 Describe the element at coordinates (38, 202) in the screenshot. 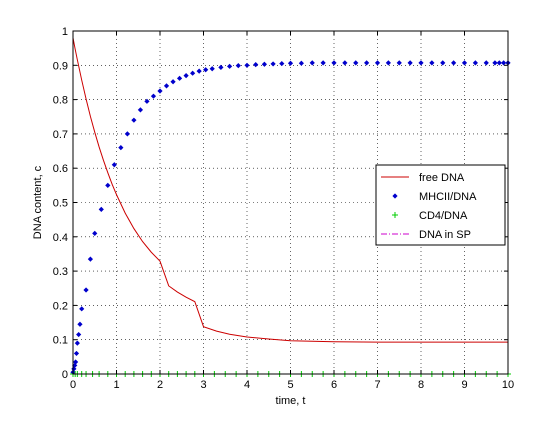

I see `y-axis-label: DNA content, c` at that location.